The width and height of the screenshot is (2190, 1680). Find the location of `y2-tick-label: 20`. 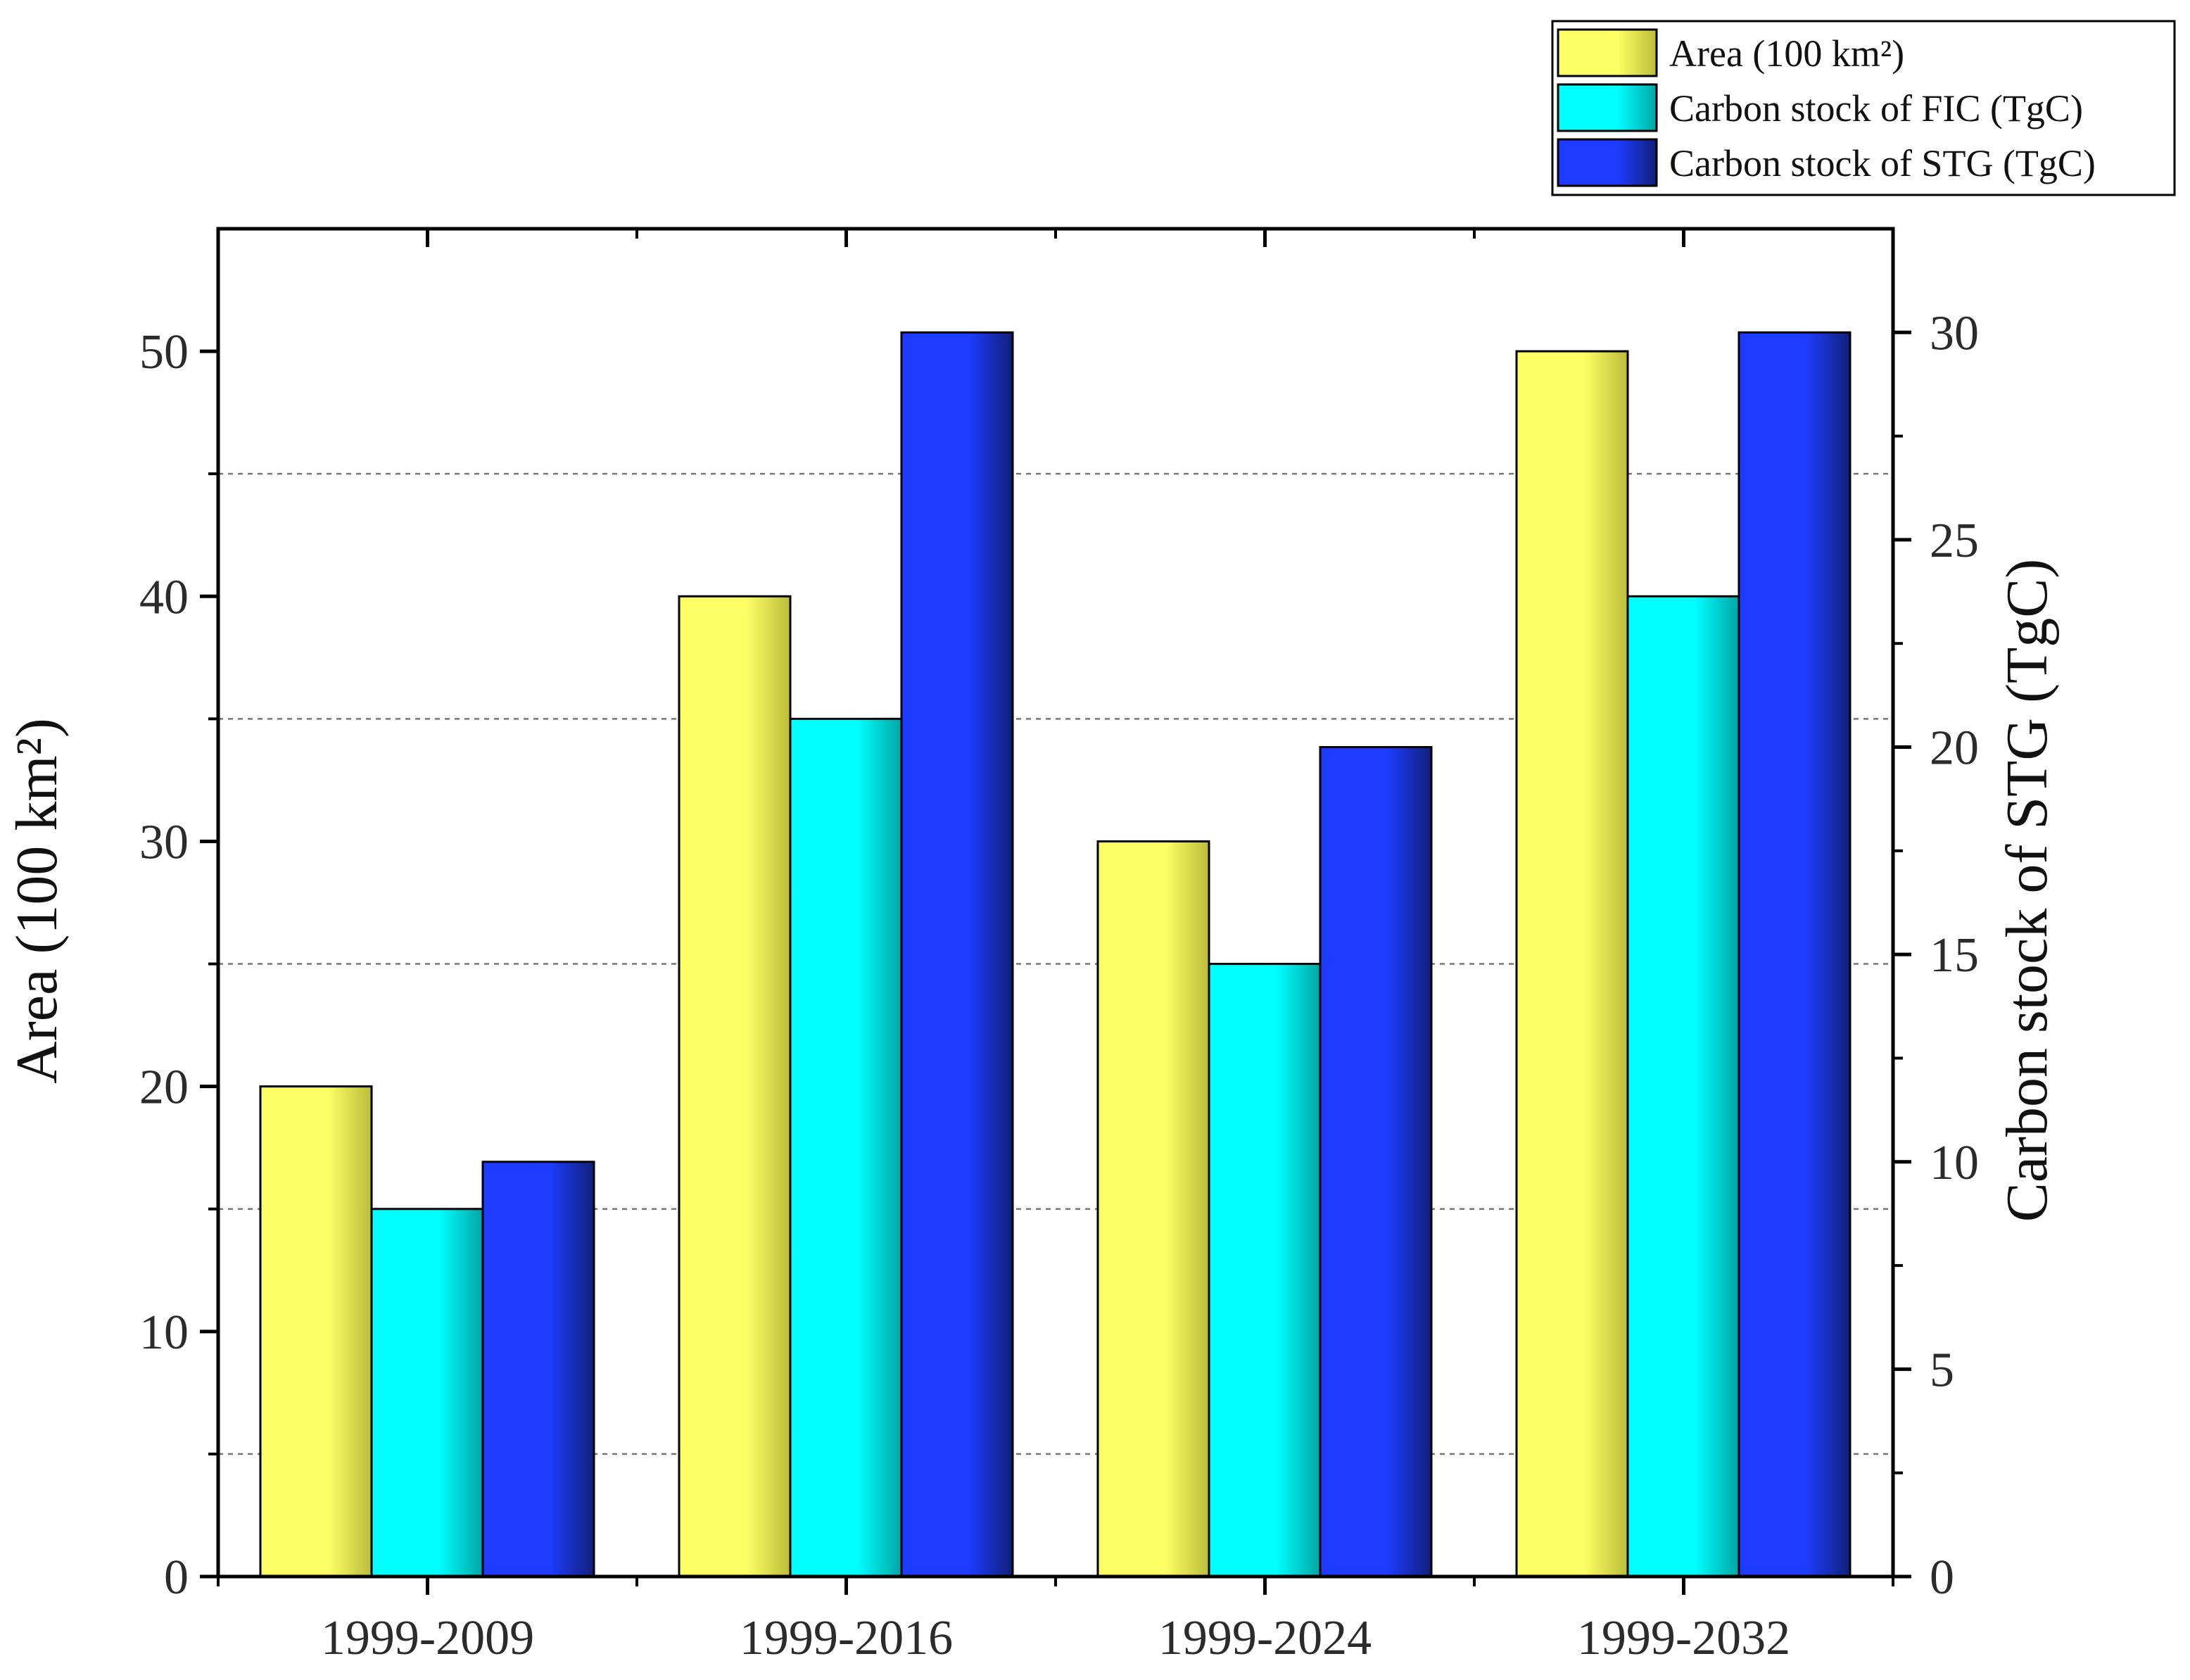

y2-tick-label: 20 is located at coordinates (1954, 749).